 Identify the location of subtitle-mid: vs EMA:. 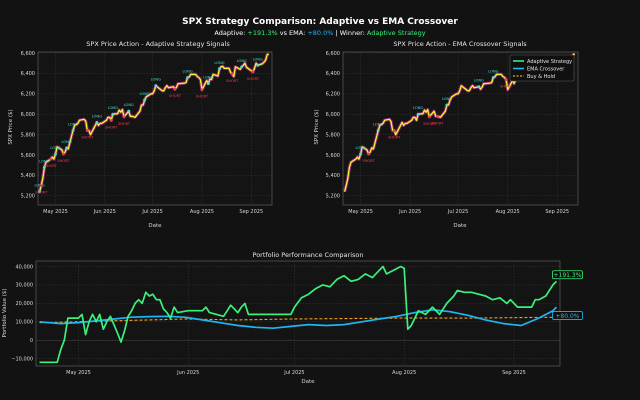
(293, 33).